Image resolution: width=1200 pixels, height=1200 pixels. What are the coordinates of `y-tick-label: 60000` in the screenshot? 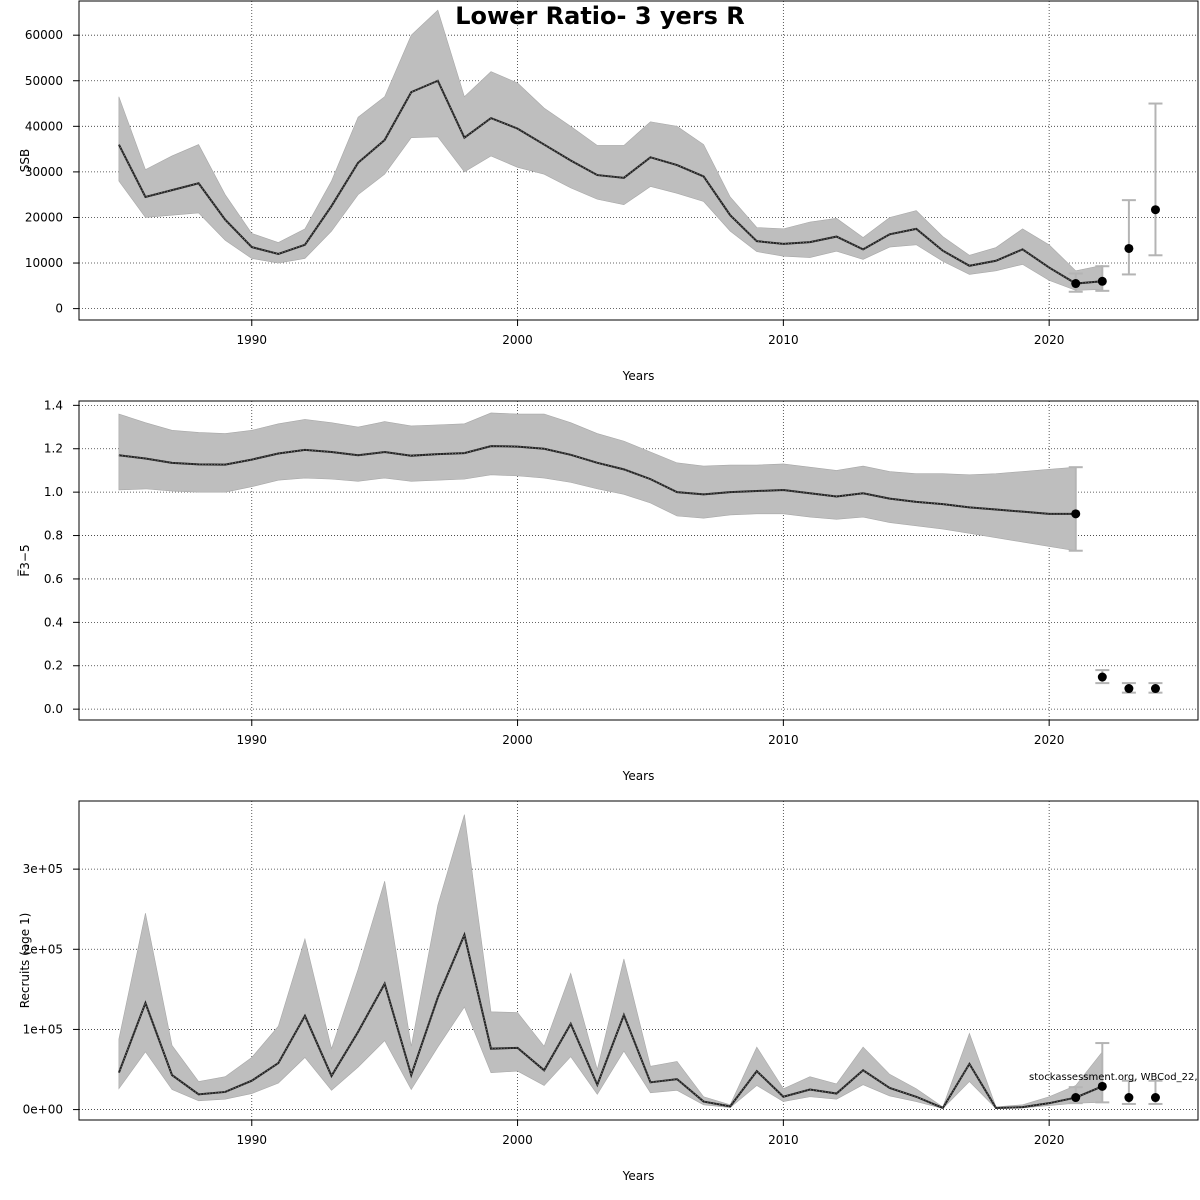 It's located at (44, 35).